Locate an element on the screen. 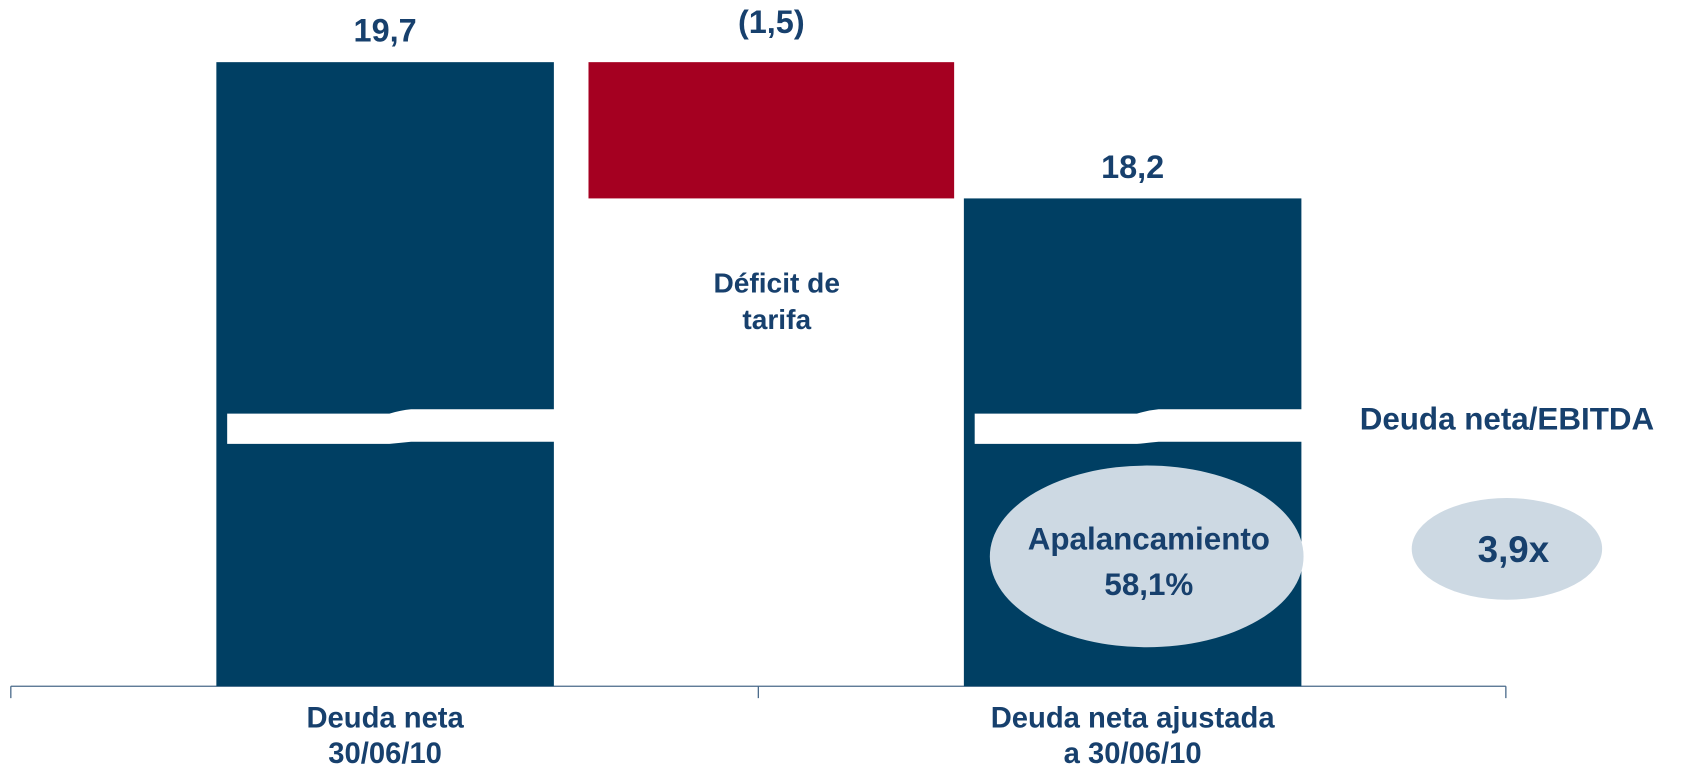 The width and height of the screenshot is (1693, 771). bar-label: tarifa is located at coordinates (776, 319).